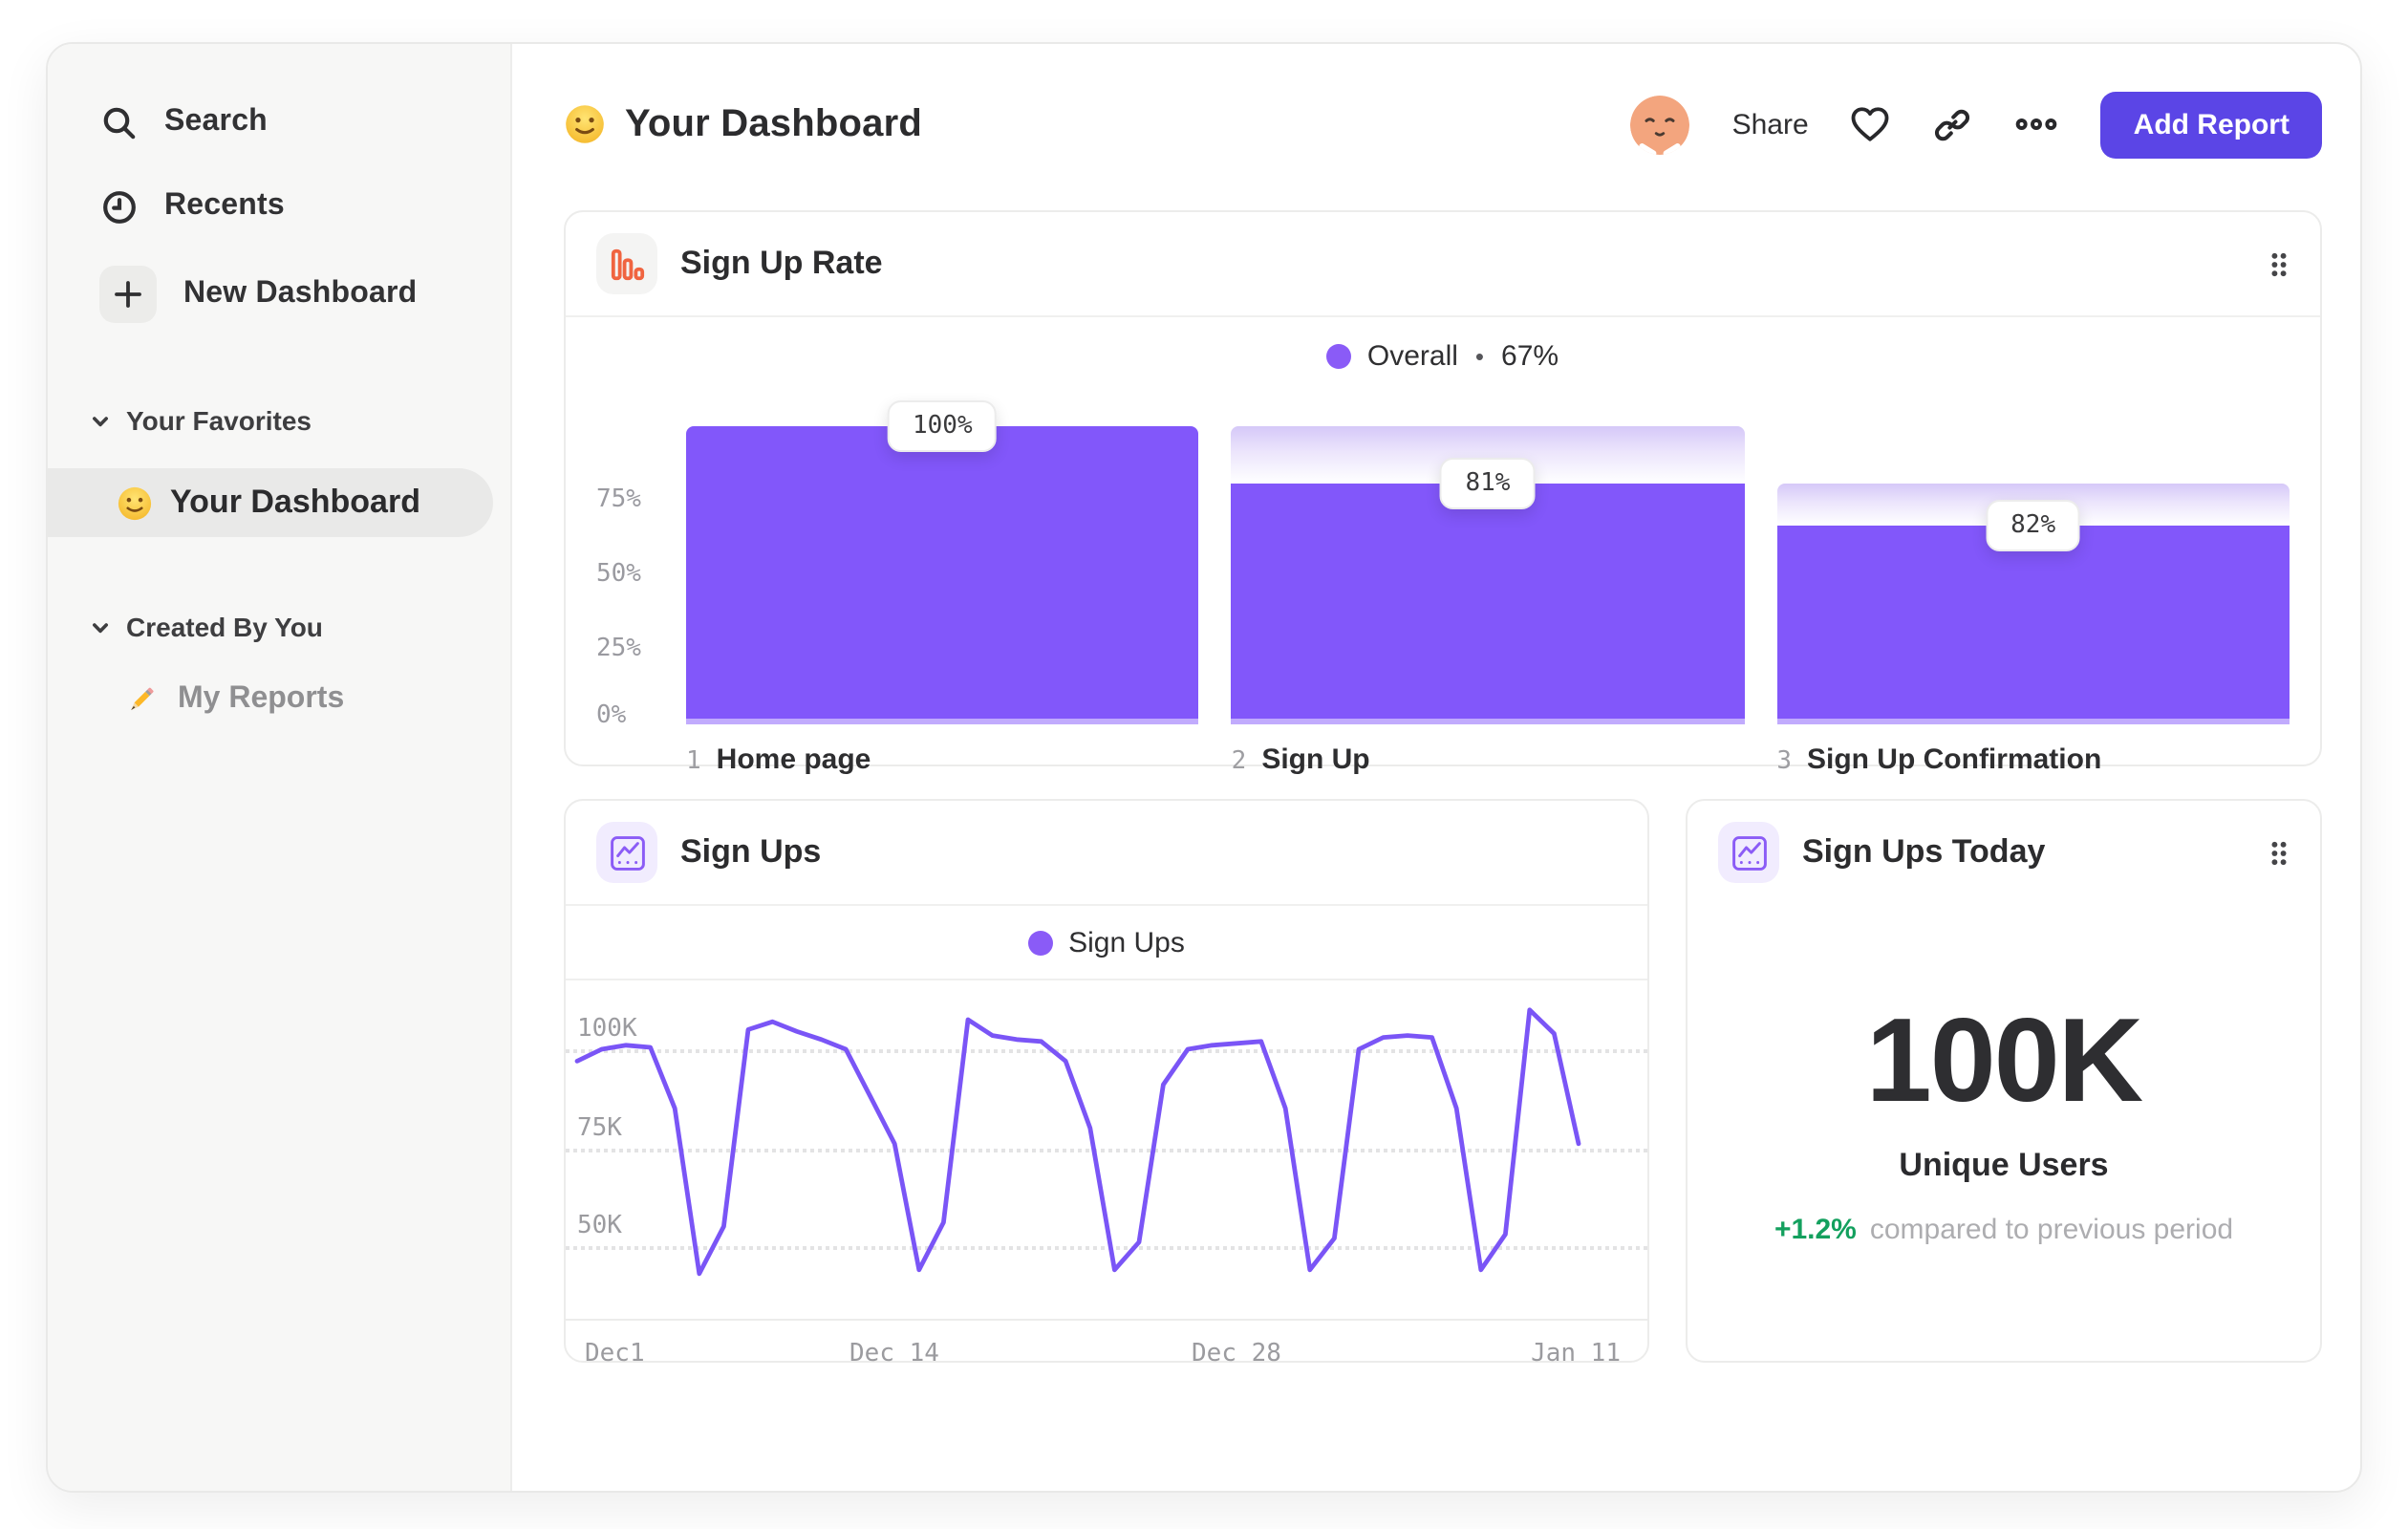 The height and width of the screenshot is (1529, 2408). I want to click on legend-label: Overall, so click(1412, 356).